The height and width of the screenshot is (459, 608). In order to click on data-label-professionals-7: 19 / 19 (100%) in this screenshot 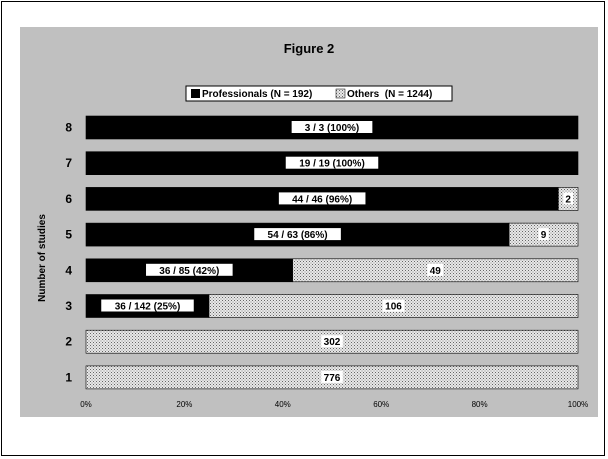, I will do `click(332, 164)`.